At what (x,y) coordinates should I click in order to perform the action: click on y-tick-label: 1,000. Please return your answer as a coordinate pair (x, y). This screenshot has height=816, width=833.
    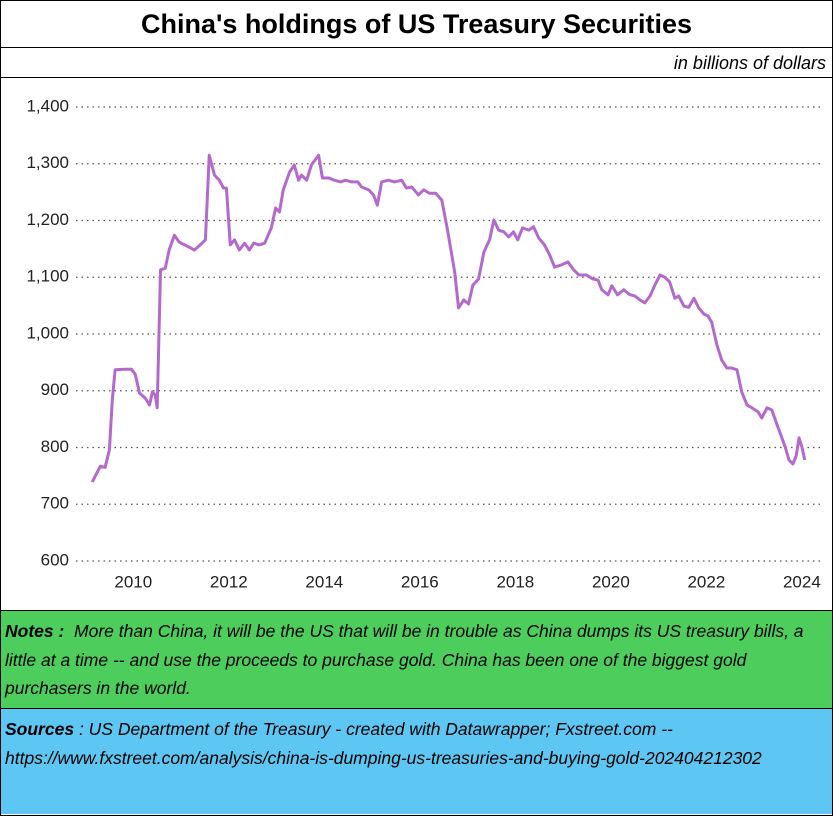
    Looking at the image, I should click on (47, 332).